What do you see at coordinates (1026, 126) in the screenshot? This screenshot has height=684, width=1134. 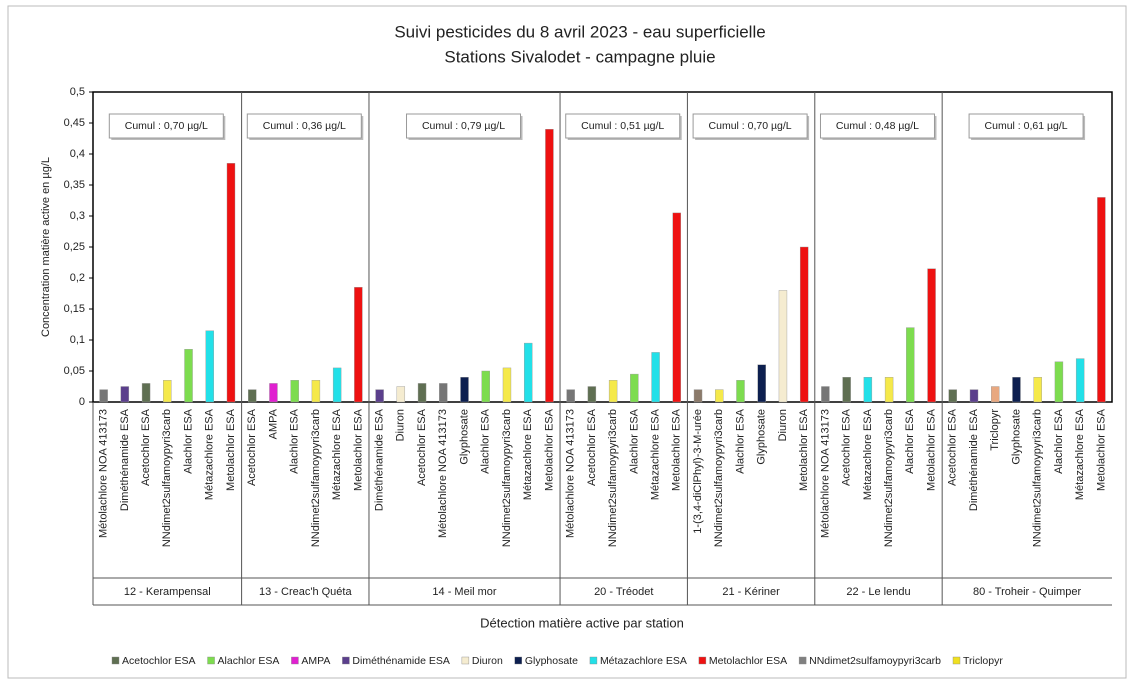 I see `annotation: Cumul : 0,61 µg/L` at bounding box center [1026, 126].